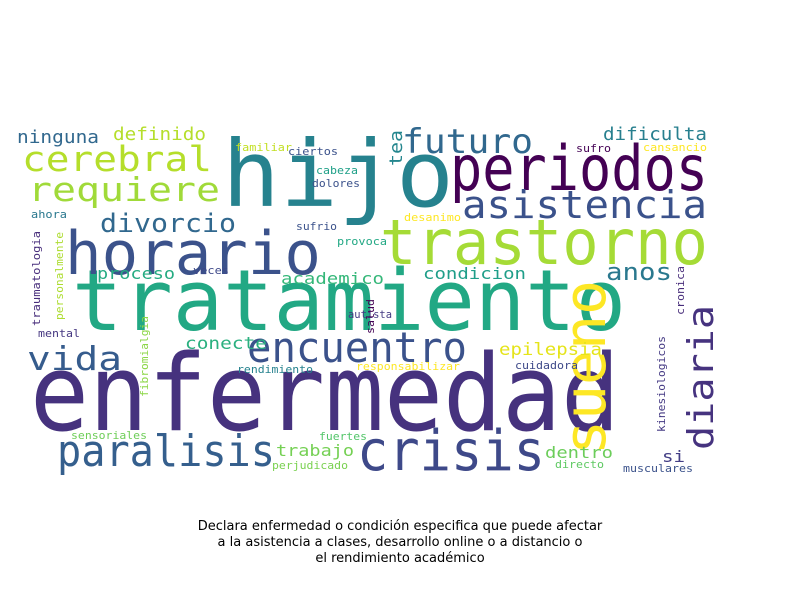  Describe the element at coordinates (579, 168) in the screenshot. I see `cloud-word-periodos: periodos` at that location.